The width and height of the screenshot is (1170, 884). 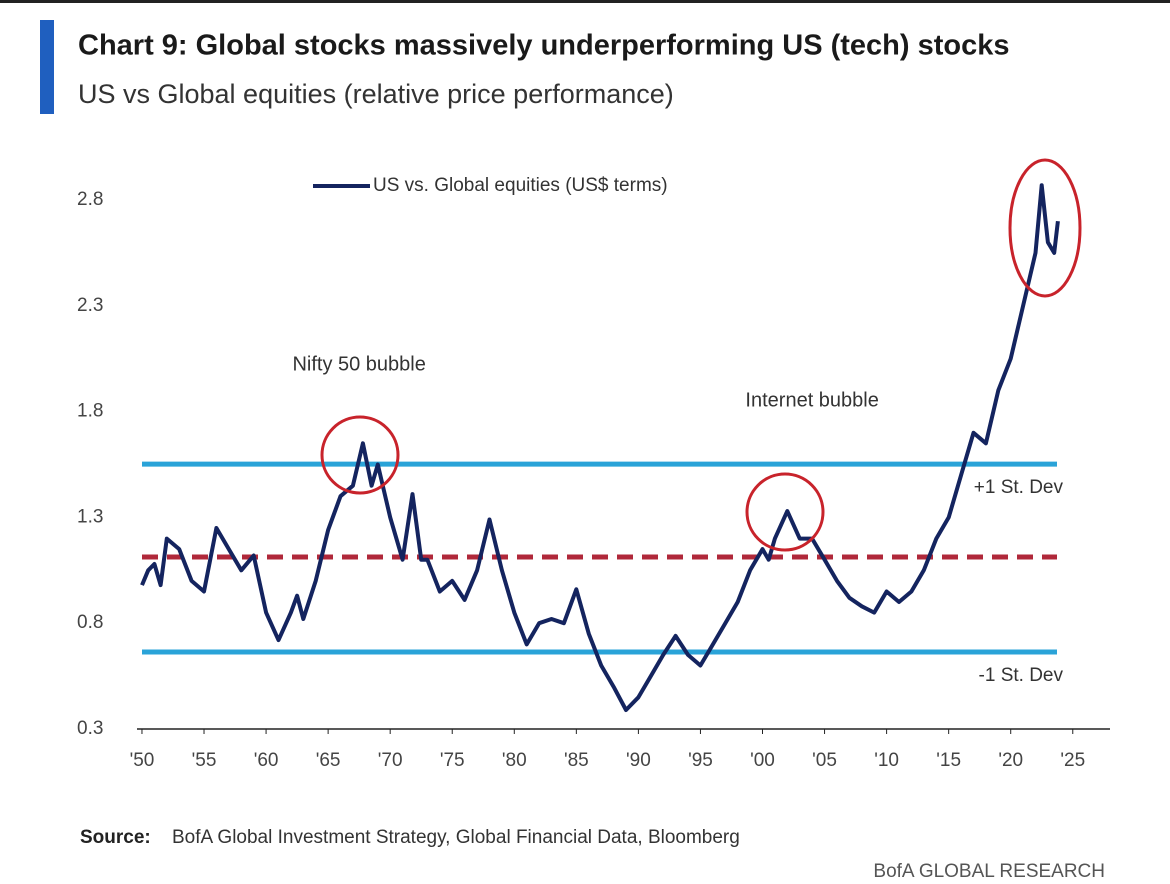 What do you see at coordinates (142, 760) in the screenshot?
I see `x-tick-label: '50` at bounding box center [142, 760].